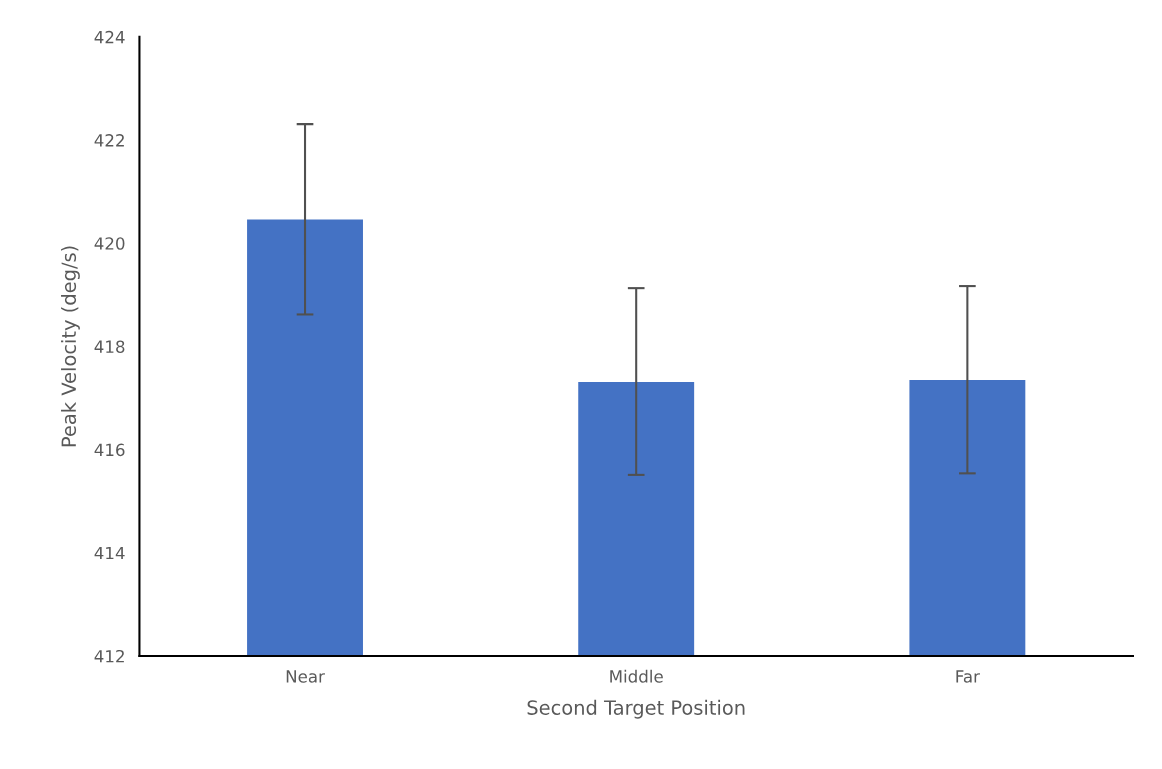  Describe the element at coordinates (109, 243) in the screenshot. I see `y-tick-label: 420` at that location.